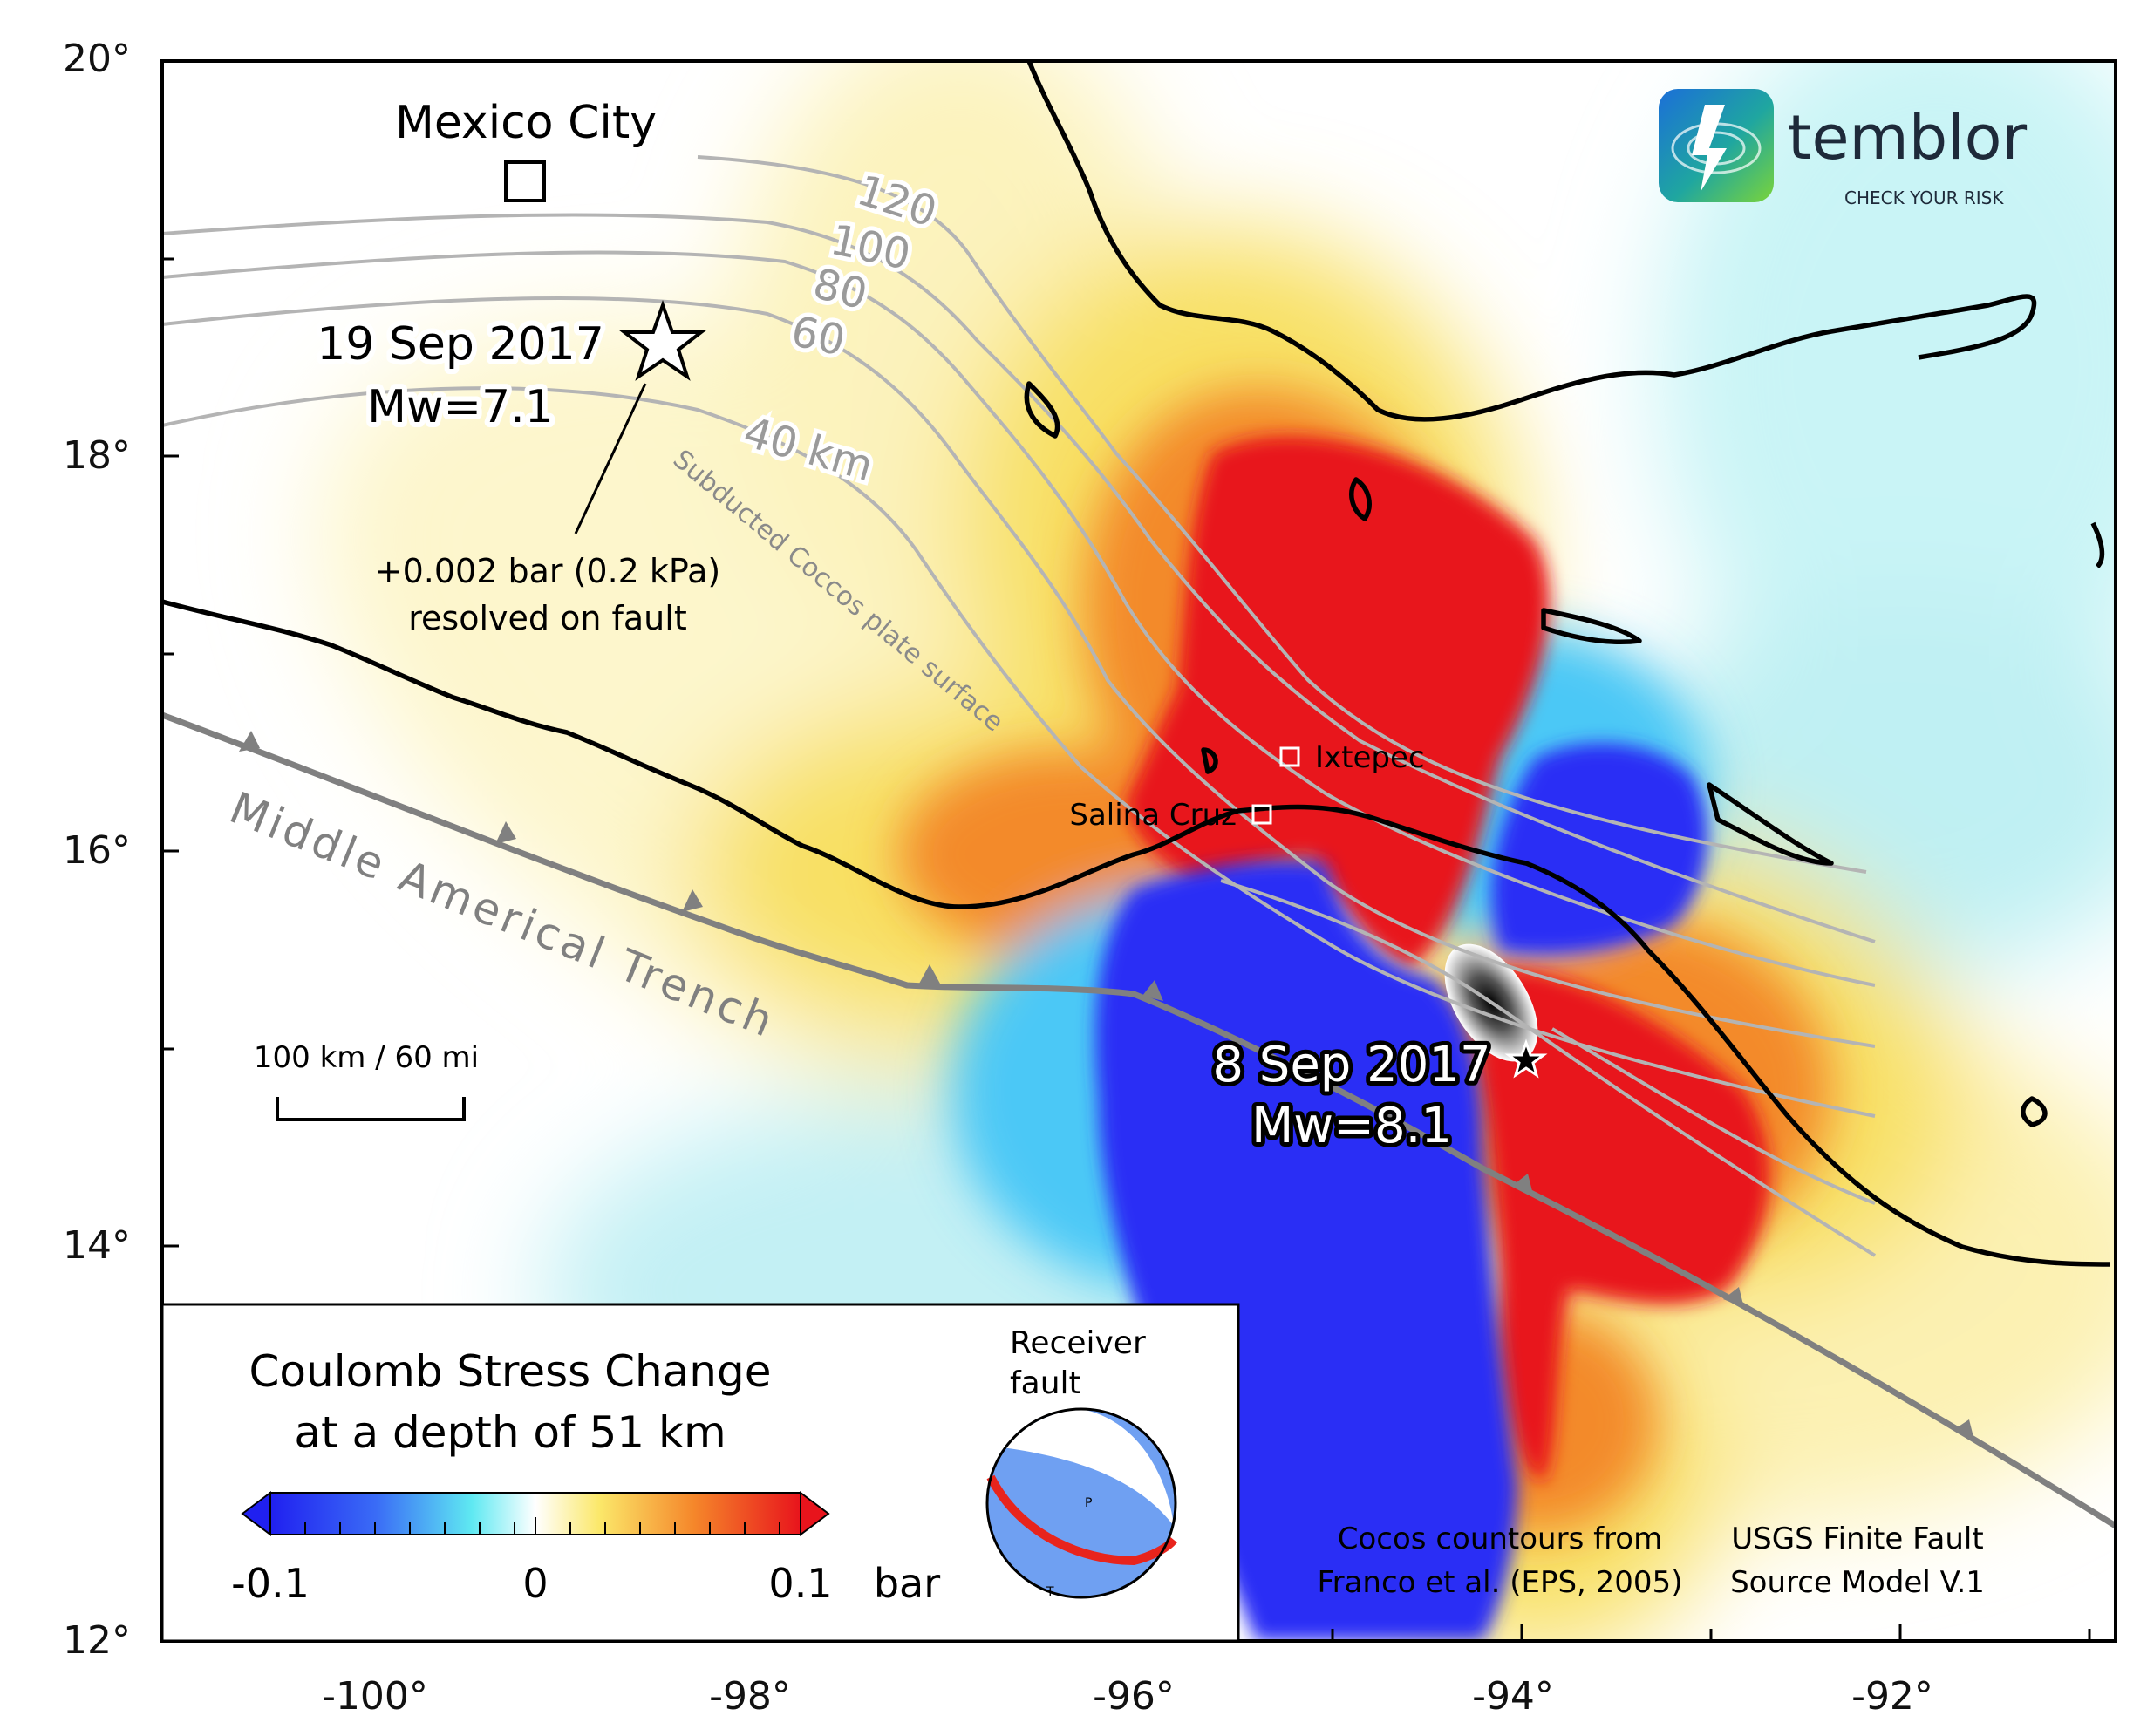 The image size is (2147, 1736). I want to click on legend-title-line2: at a depth of 51 km, so click(510, 1433).